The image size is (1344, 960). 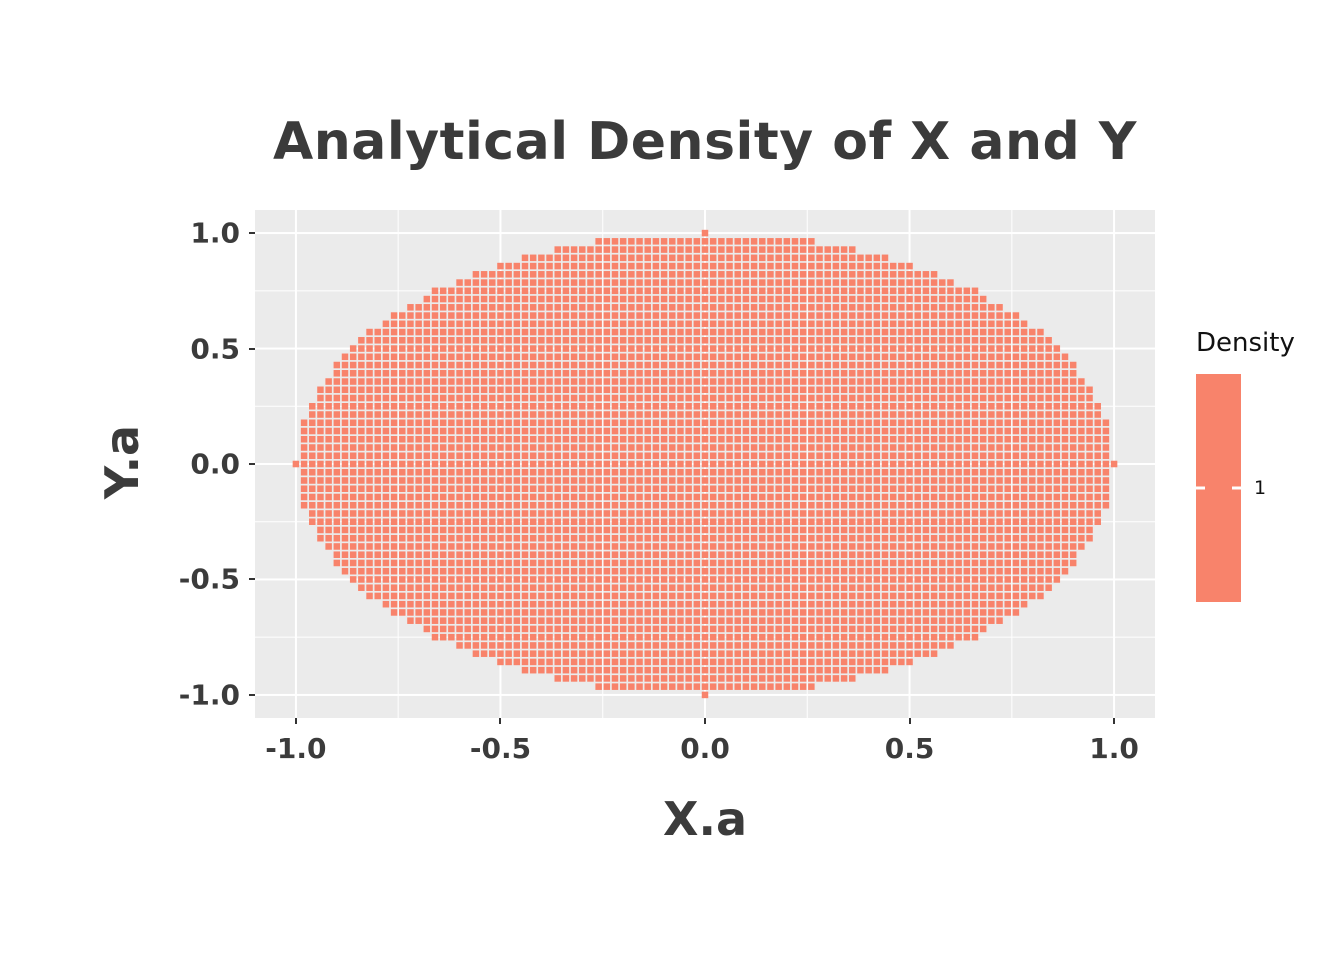 What do you see at coordinates (215, 233) in the screenshot?
I see `y-tick-label: 1.0` at bounding box center [215, 233].